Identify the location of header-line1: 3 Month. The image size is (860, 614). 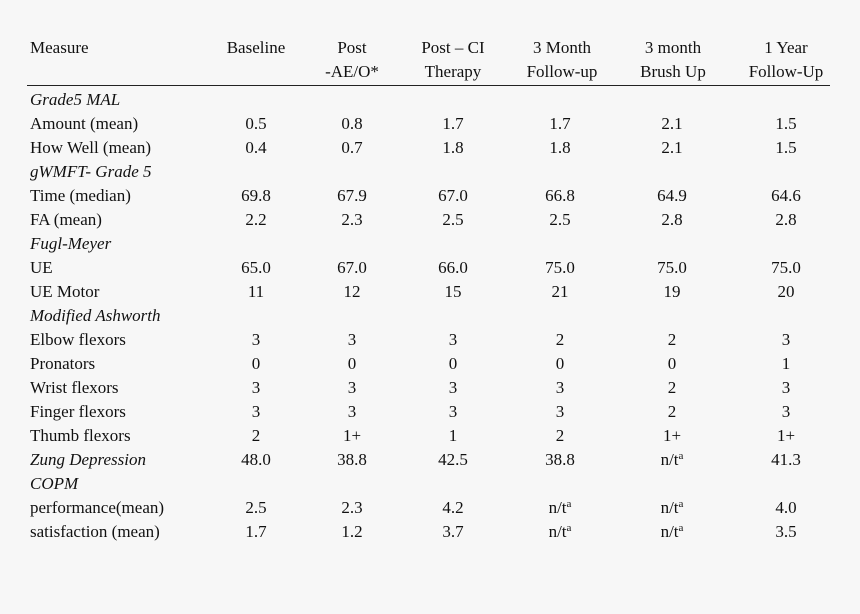
(562, 47).